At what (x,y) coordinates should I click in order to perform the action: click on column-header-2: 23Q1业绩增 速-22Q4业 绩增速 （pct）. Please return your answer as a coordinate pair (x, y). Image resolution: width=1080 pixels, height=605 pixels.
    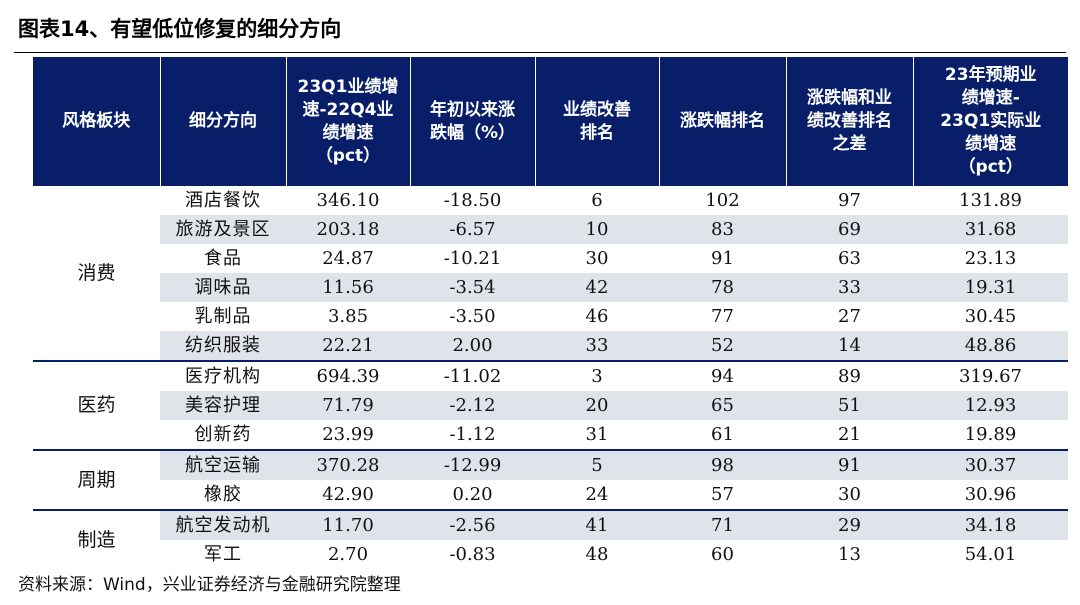
    Looking at the image, I should click on (348, 121).